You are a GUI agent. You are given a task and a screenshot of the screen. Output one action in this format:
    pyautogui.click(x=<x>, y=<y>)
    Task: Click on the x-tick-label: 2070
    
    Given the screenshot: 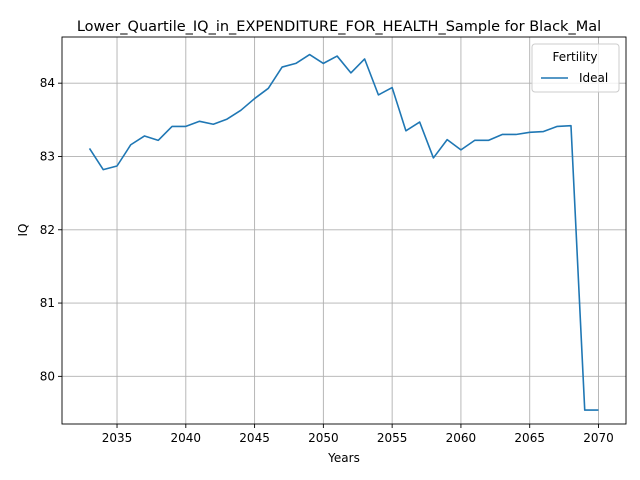 What is the action you would take?
    pyautogui.click(x=598, y=438)
    